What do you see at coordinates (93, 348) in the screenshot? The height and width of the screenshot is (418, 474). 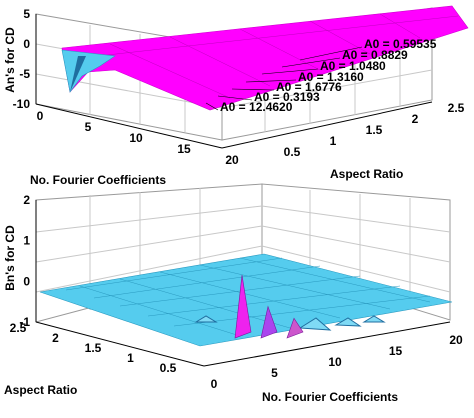 I see `bottom-y-tick-label: 1.5` at bounding box center [93, 348].